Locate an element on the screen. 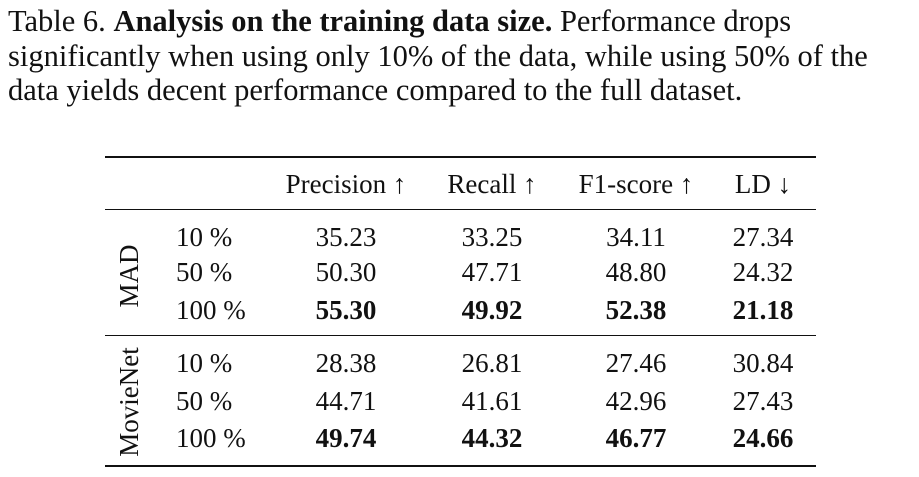  cell-precision: 28.38 is located at coordinates (346, 363).